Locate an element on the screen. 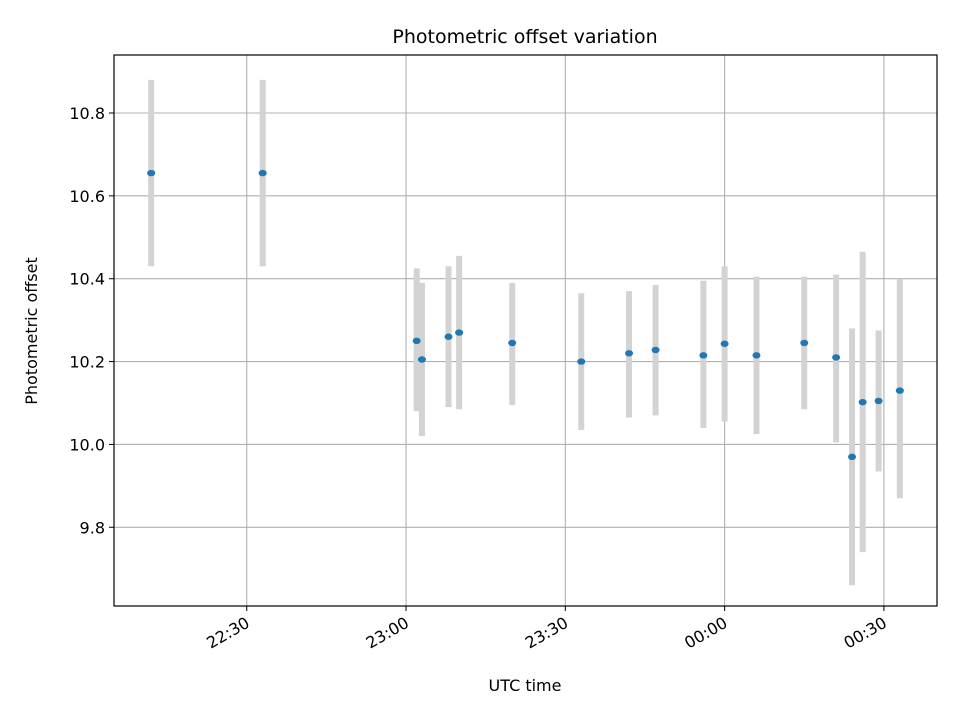  y-tick-label: 10.2 is located at coordinates (87, 362).